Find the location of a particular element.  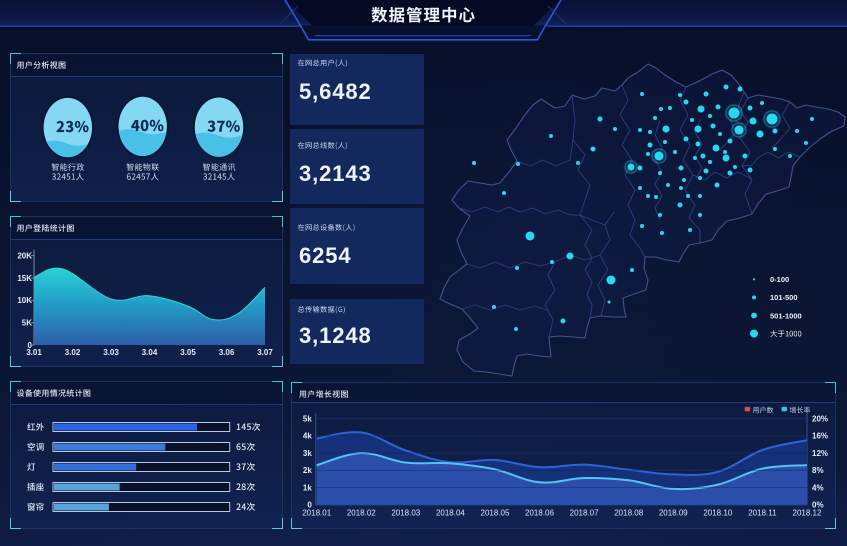

svg-text: 2018.08 is located at coordinates (628, 513).